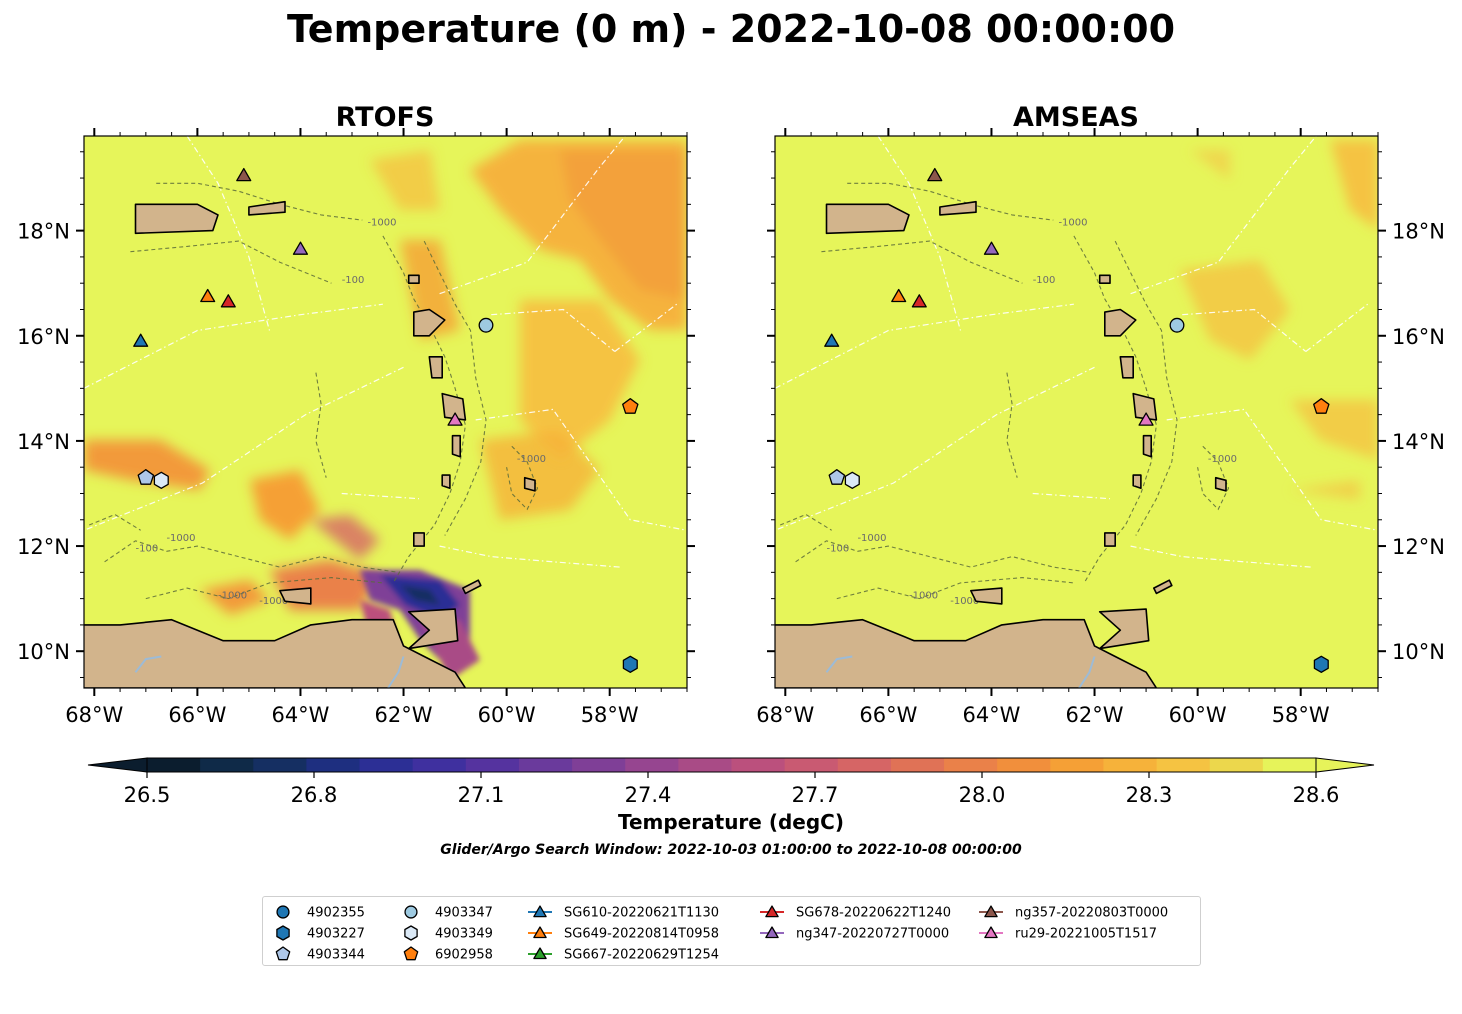 The image size is (1462, 1014). What do you see at coordinates (147, 795) in the screenshot?
I see `colorbar-tick-label: 26.5` at bounding box center [147, 795].